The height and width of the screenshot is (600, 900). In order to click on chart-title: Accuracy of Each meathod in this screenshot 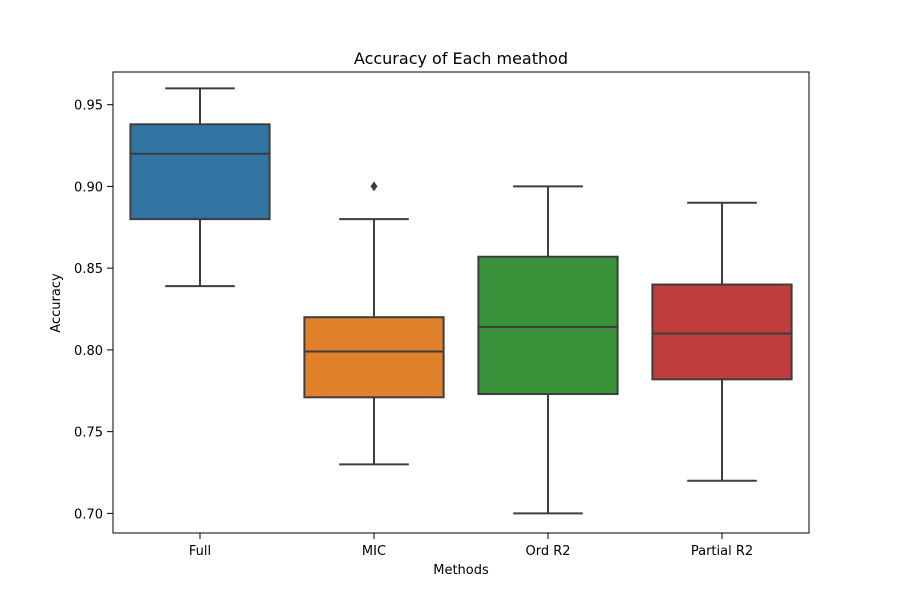, I will do `click(461, 58)`.